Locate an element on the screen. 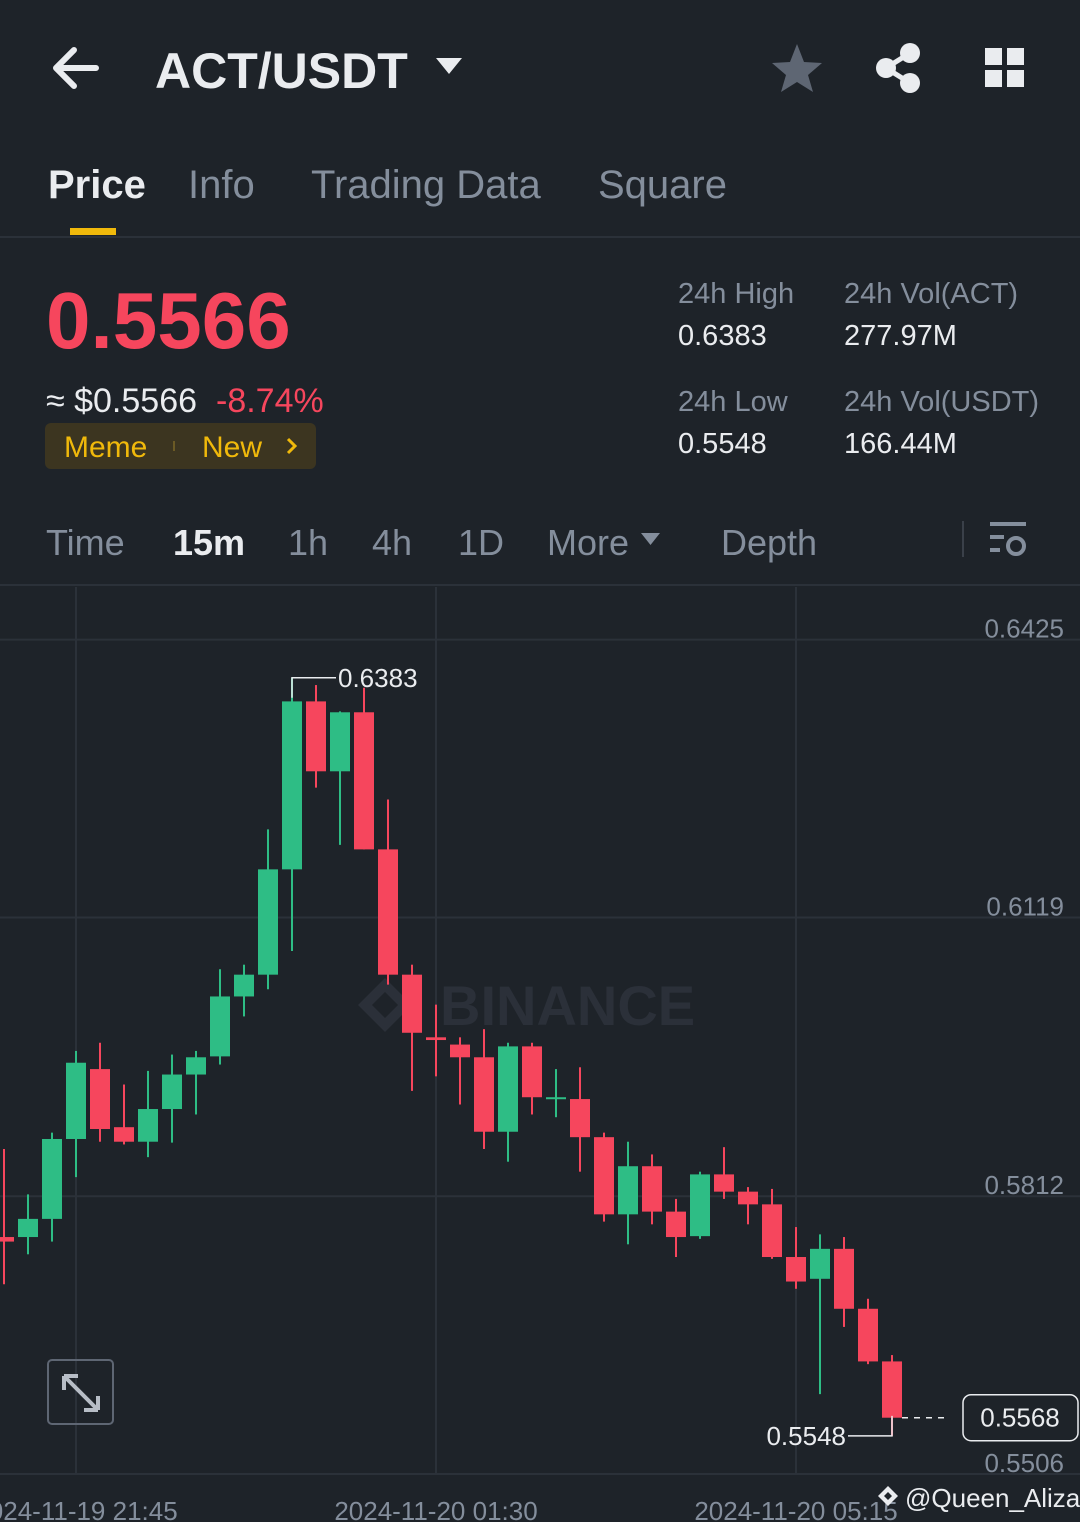 This screenshot has height=1522, width=1080. interval: 15m is located at coordinates (209, 542).